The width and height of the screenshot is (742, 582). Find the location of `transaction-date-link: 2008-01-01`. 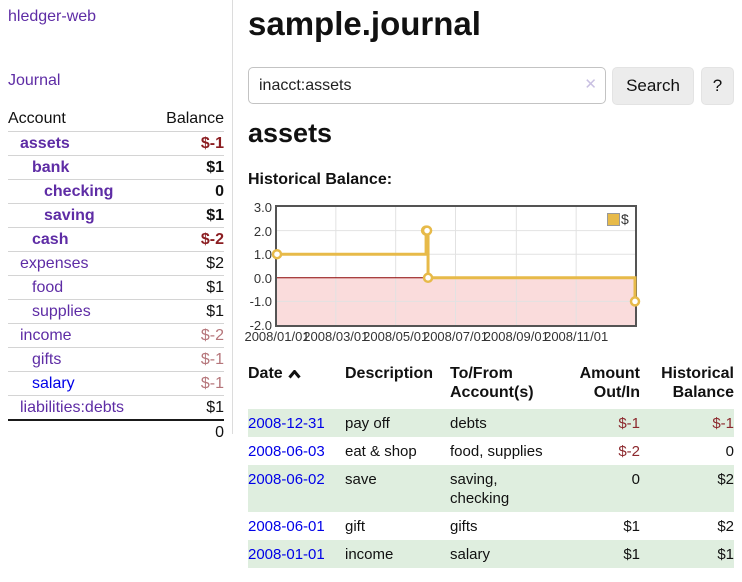

transaction-date-link: 2008-01-01 is located at coordinates (286, 554).